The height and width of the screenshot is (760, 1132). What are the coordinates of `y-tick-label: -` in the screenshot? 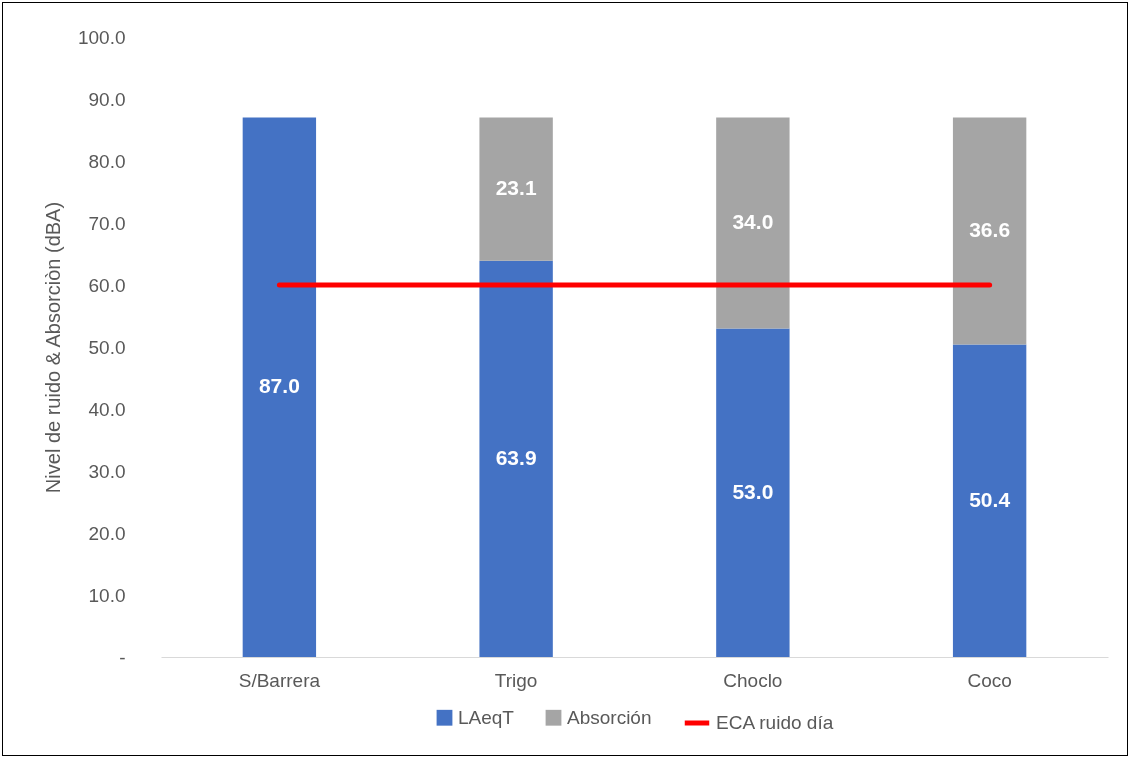 It's located at (122, 657).